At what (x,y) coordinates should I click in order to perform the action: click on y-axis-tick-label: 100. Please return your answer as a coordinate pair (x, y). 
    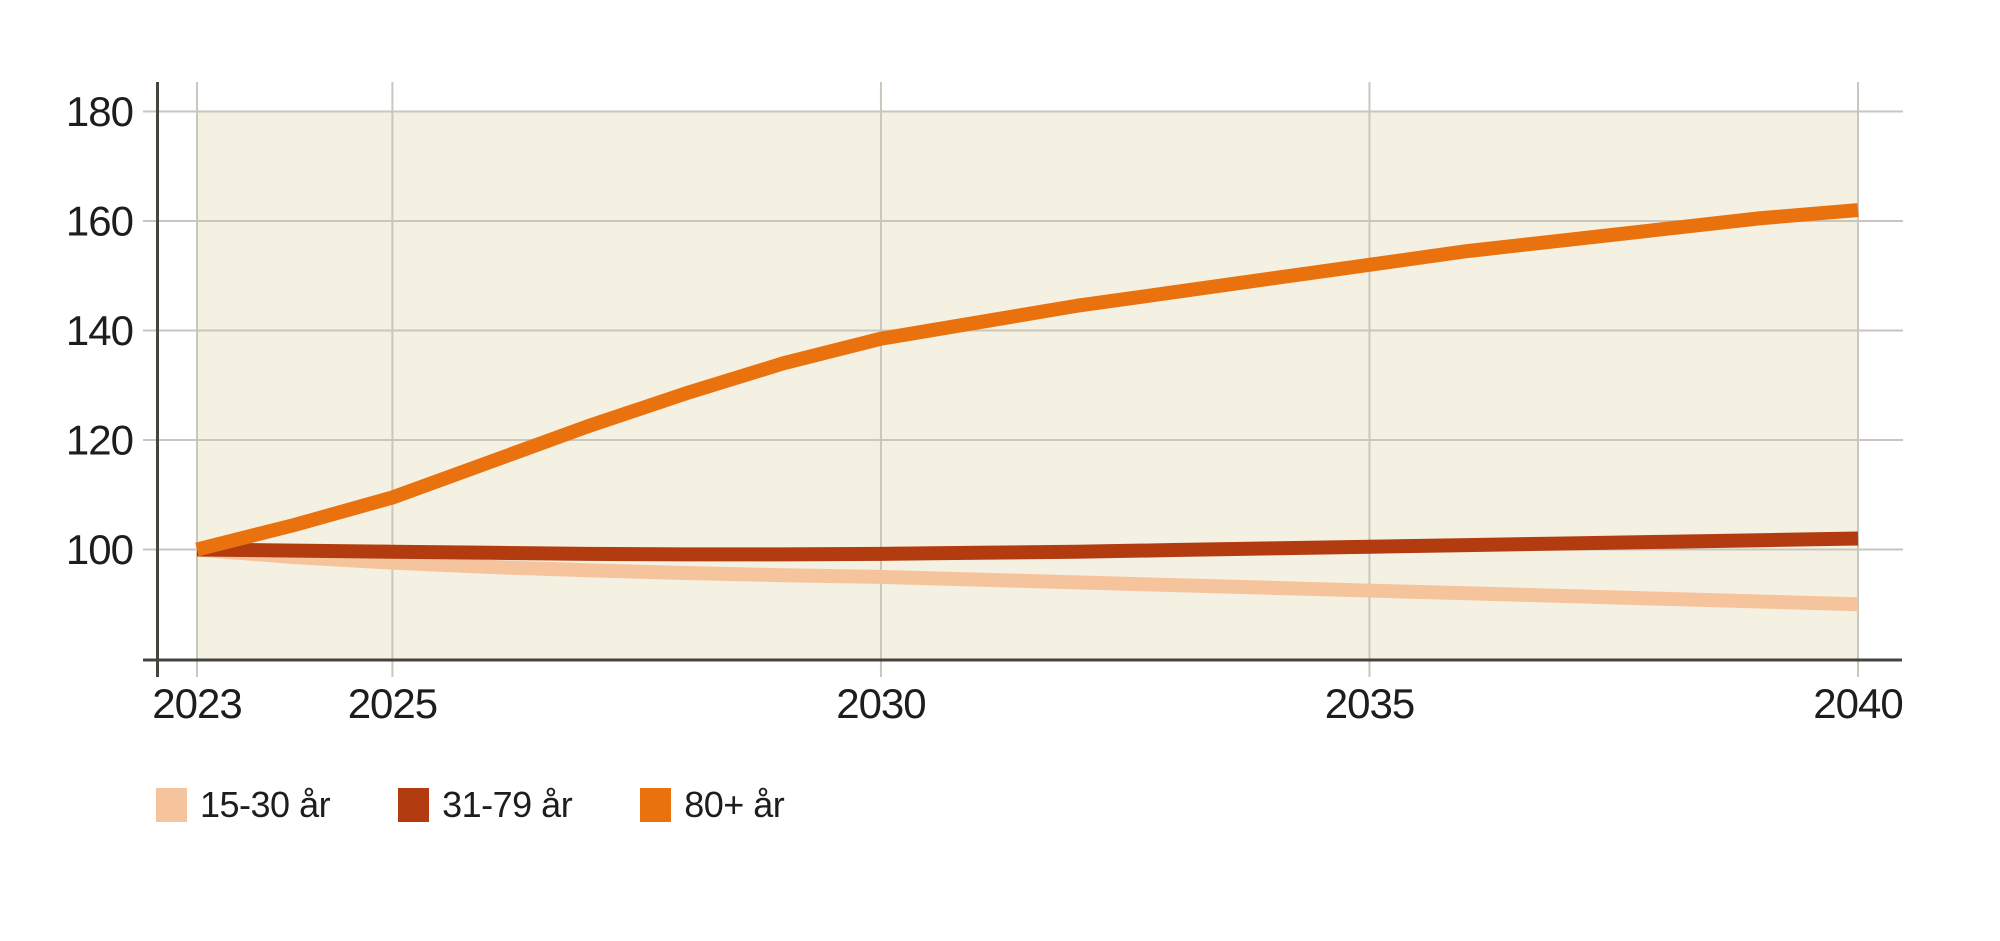
    Looking at the image, I should click on (99, 549).